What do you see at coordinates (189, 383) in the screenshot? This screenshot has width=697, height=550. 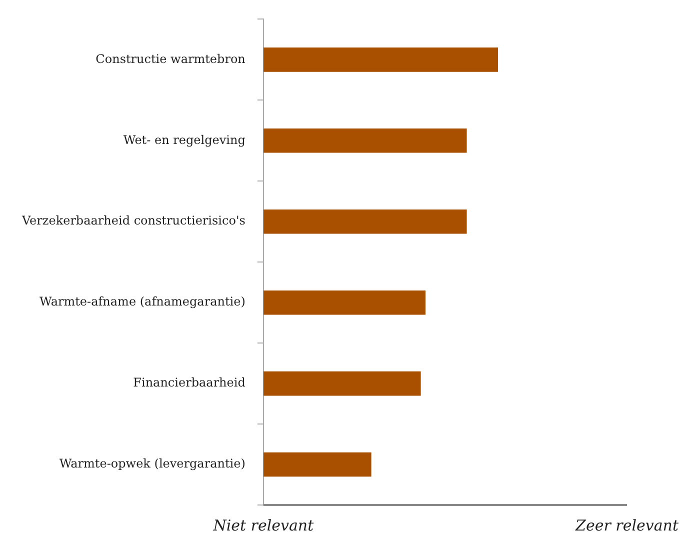 I see `y-tick-label: Financierbaarheid` at bounding box center [189, 383].